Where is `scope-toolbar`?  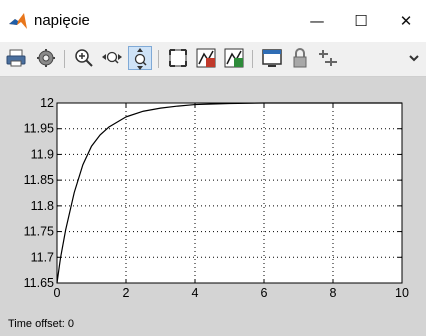
scope-toolbar is located at coordinates (213, 59).